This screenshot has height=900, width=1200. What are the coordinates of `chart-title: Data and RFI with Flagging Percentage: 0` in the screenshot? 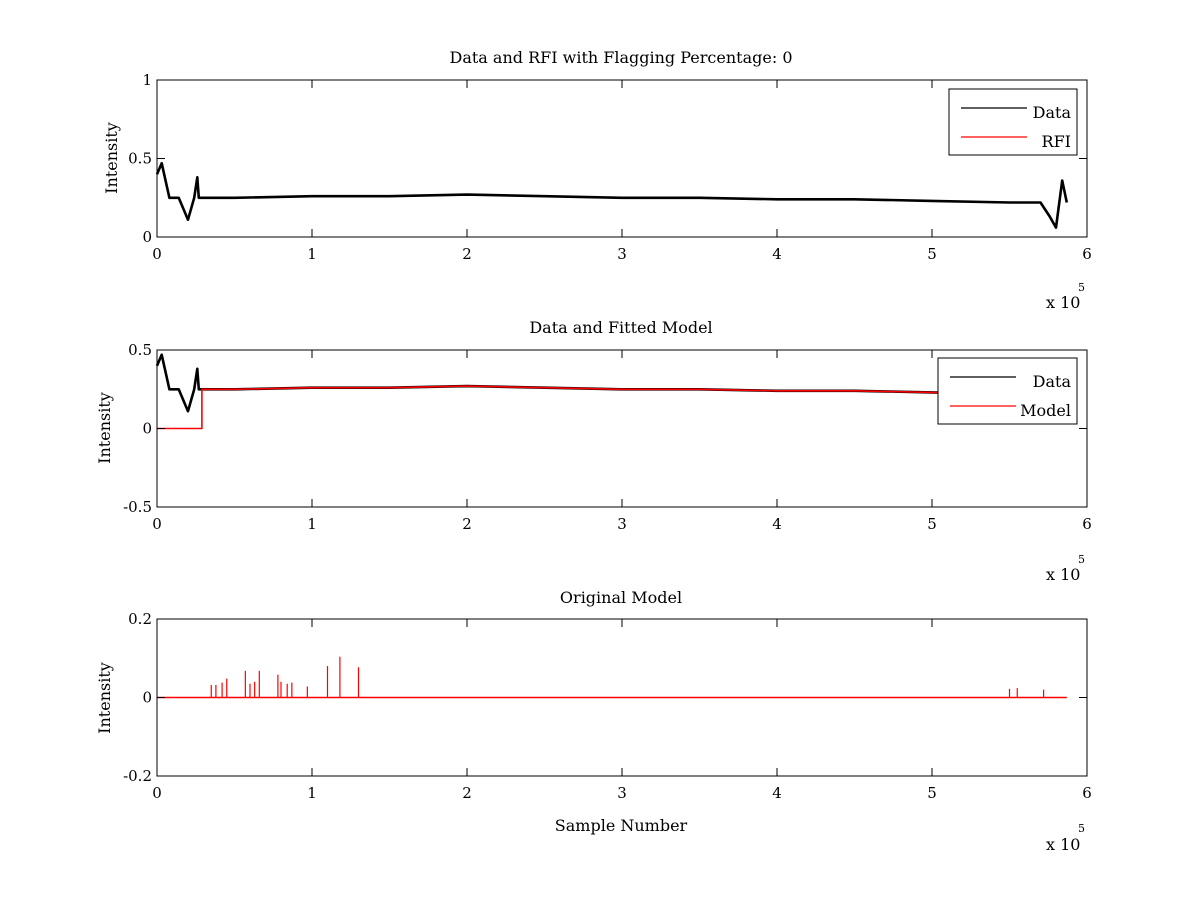 It's located at (620, 57).